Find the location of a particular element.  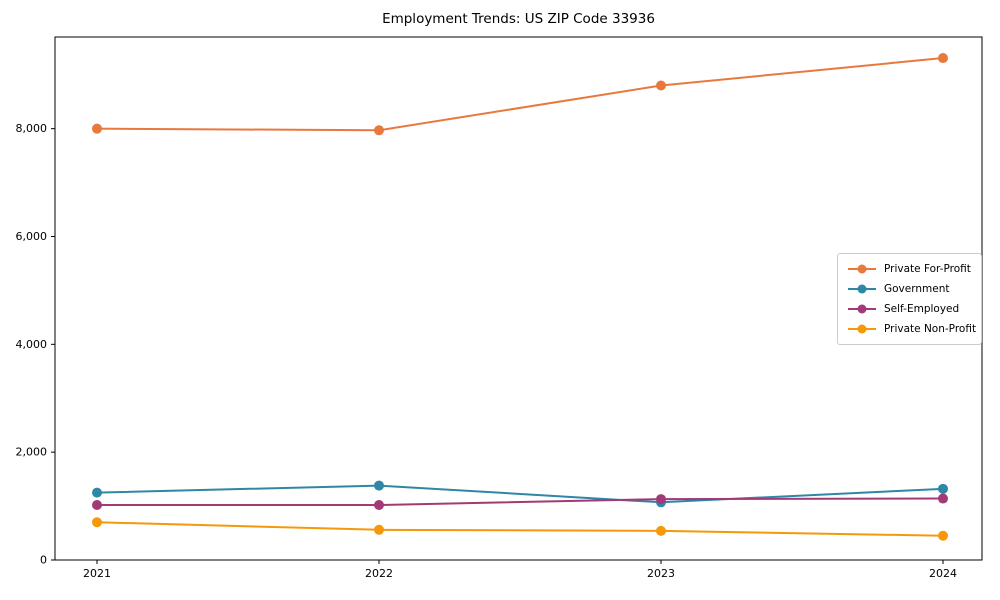

legend-item-private-non-profit: Private Non-Profit is located at coordinates (912, 329).